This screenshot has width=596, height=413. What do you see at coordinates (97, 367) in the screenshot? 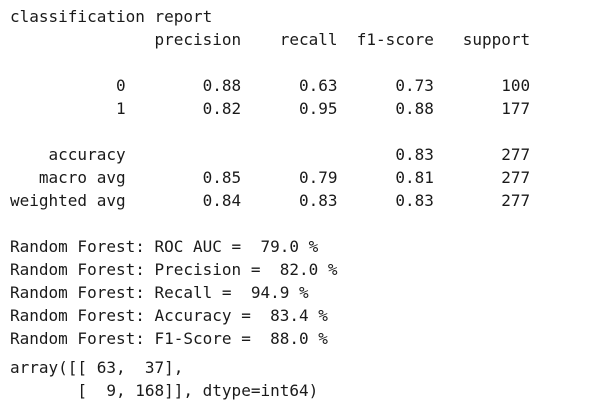
I see `confusion-matrix-line-1: array([[ 63, 37],` at bounding box center [97, 367].